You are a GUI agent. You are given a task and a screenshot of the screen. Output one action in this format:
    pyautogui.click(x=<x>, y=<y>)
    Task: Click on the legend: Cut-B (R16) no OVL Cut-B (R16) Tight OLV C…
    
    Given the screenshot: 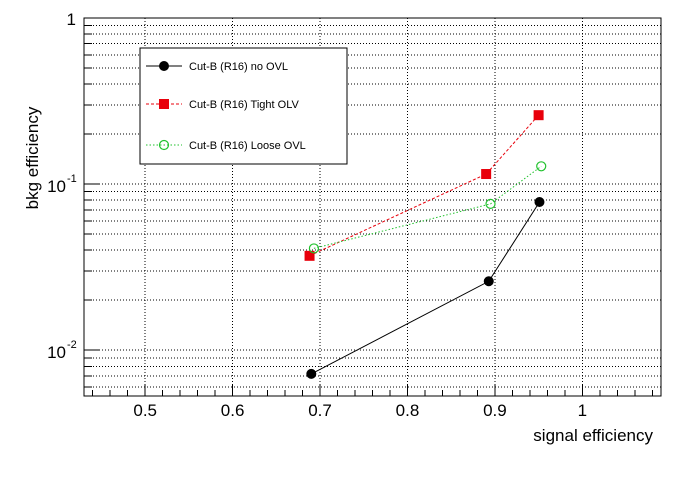 What is the action you would take?
    pyautogui.click(x=243, y=106)
    